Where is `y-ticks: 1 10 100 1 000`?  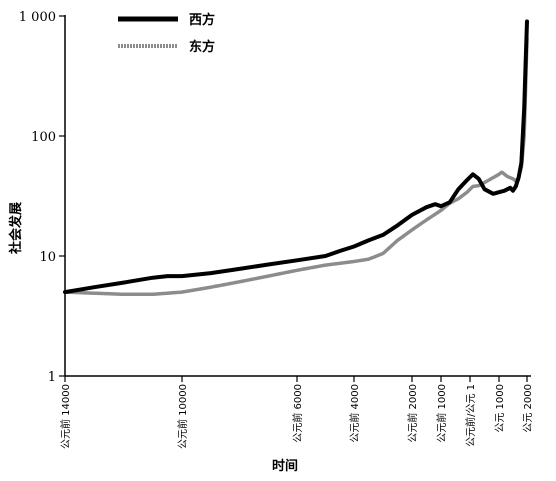 y-ticks: 1 10 100 1 000 is located at coordinates (42, 197).